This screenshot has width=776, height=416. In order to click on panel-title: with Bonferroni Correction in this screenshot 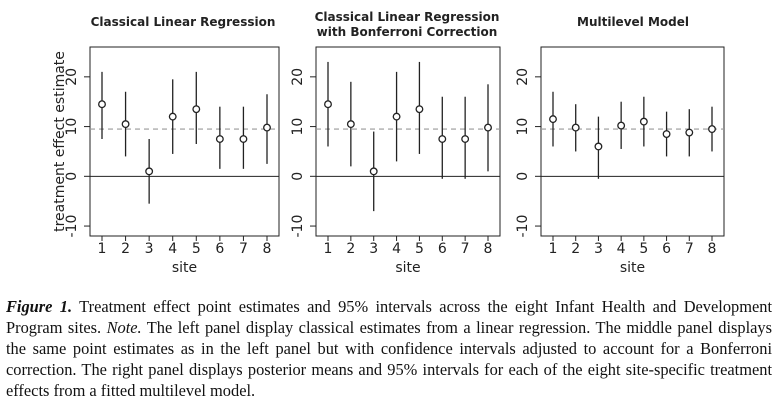, I will do `click(407, 32)`.